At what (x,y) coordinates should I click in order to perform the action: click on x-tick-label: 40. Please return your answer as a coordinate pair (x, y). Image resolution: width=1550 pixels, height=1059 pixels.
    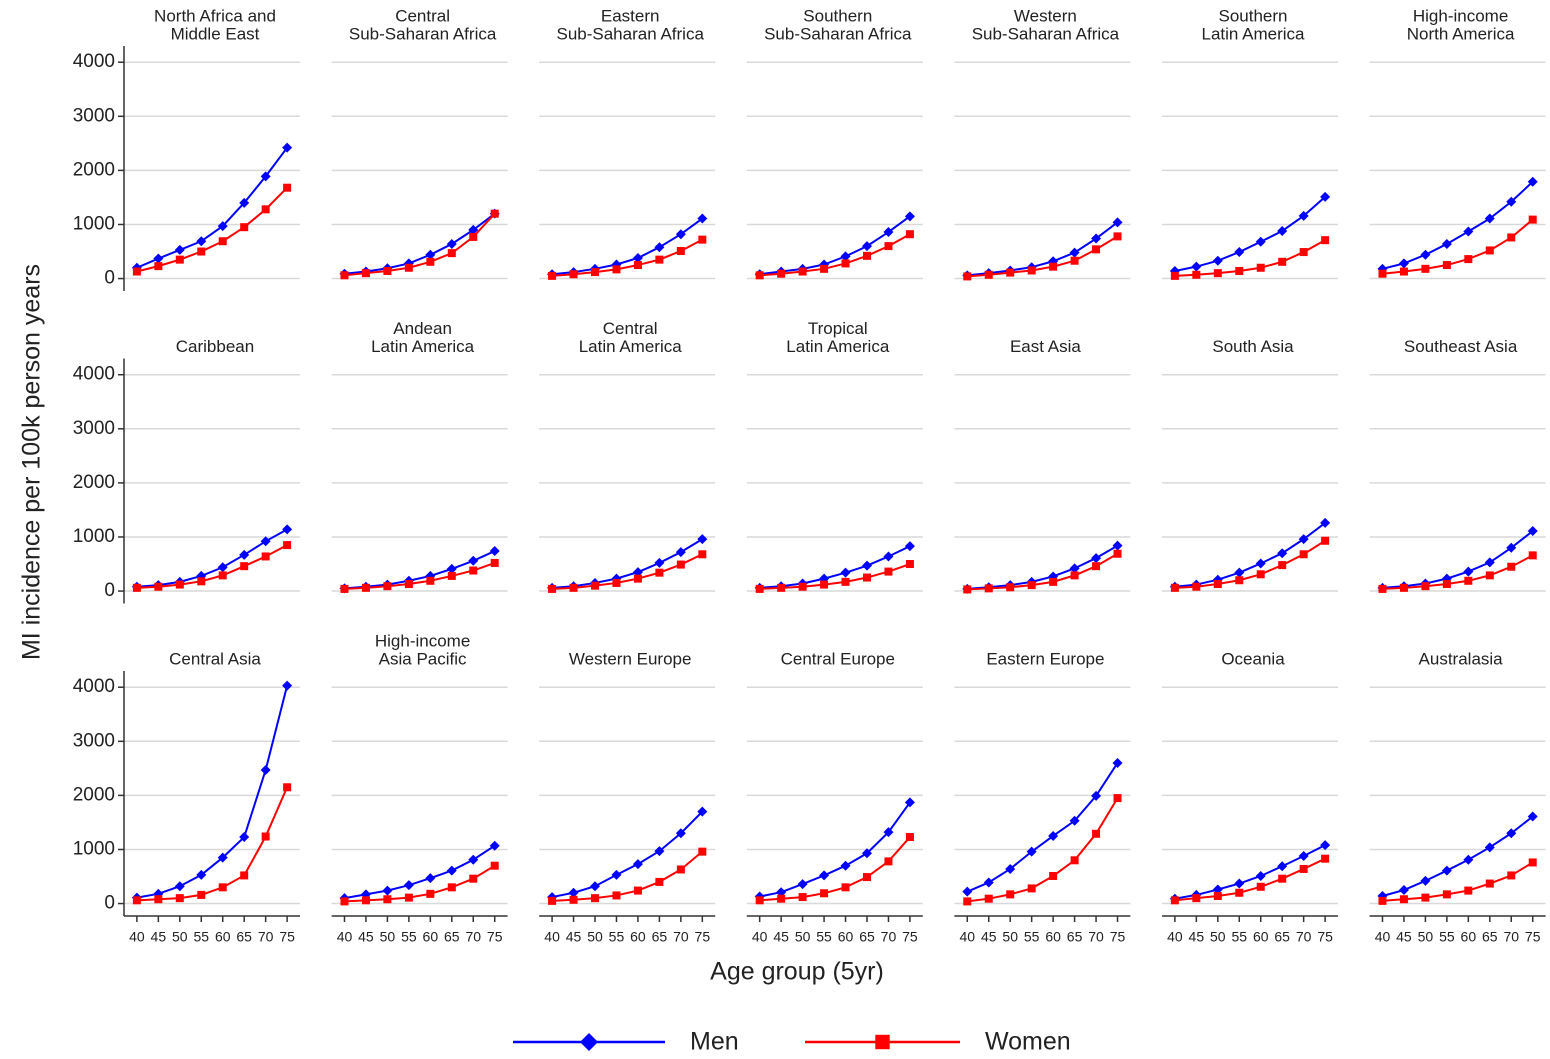
    Looking at the image, I should click on (1175, 937).